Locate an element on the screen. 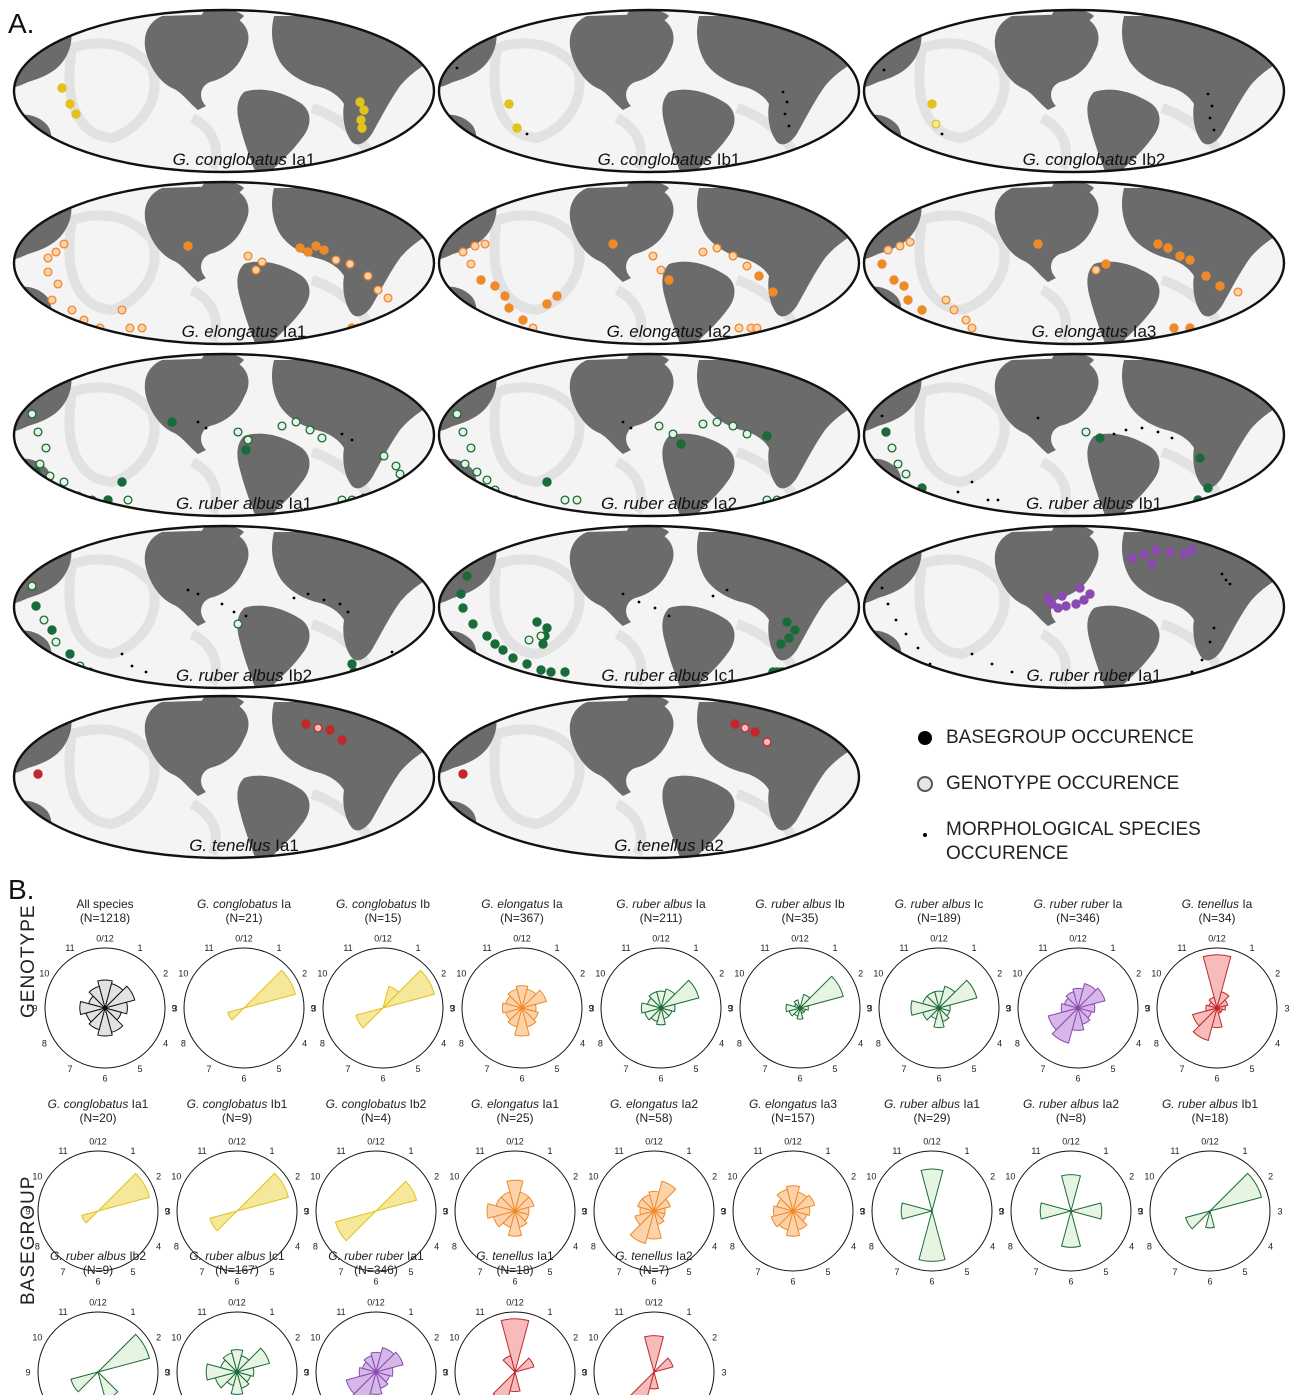  rose-plot: G. elongatus Ia3(N=157) 0/12 1 2 3 4 5 6 7 8 9 10 11 is located at coordinates (792, 1192).